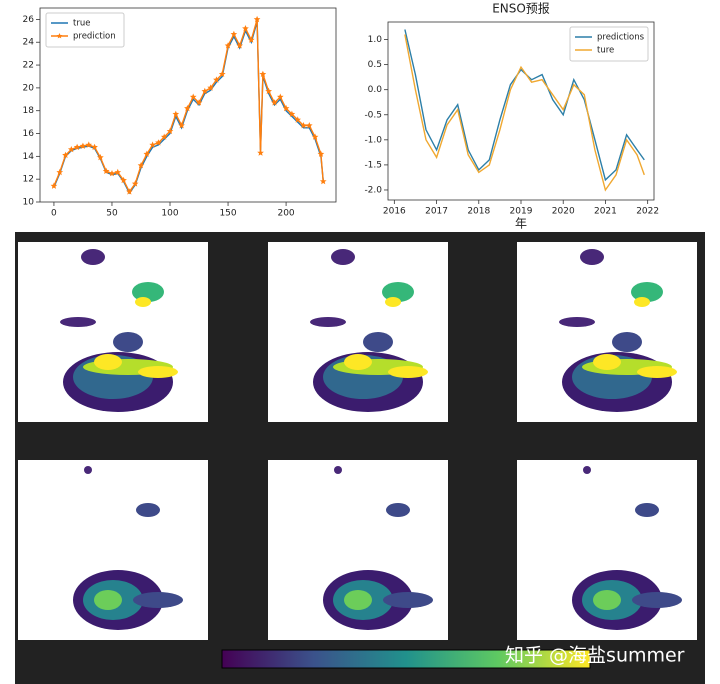 The width and height of the screenshot is (720, 684). I want to click on y-tick-label: 12, so click(28, 180).